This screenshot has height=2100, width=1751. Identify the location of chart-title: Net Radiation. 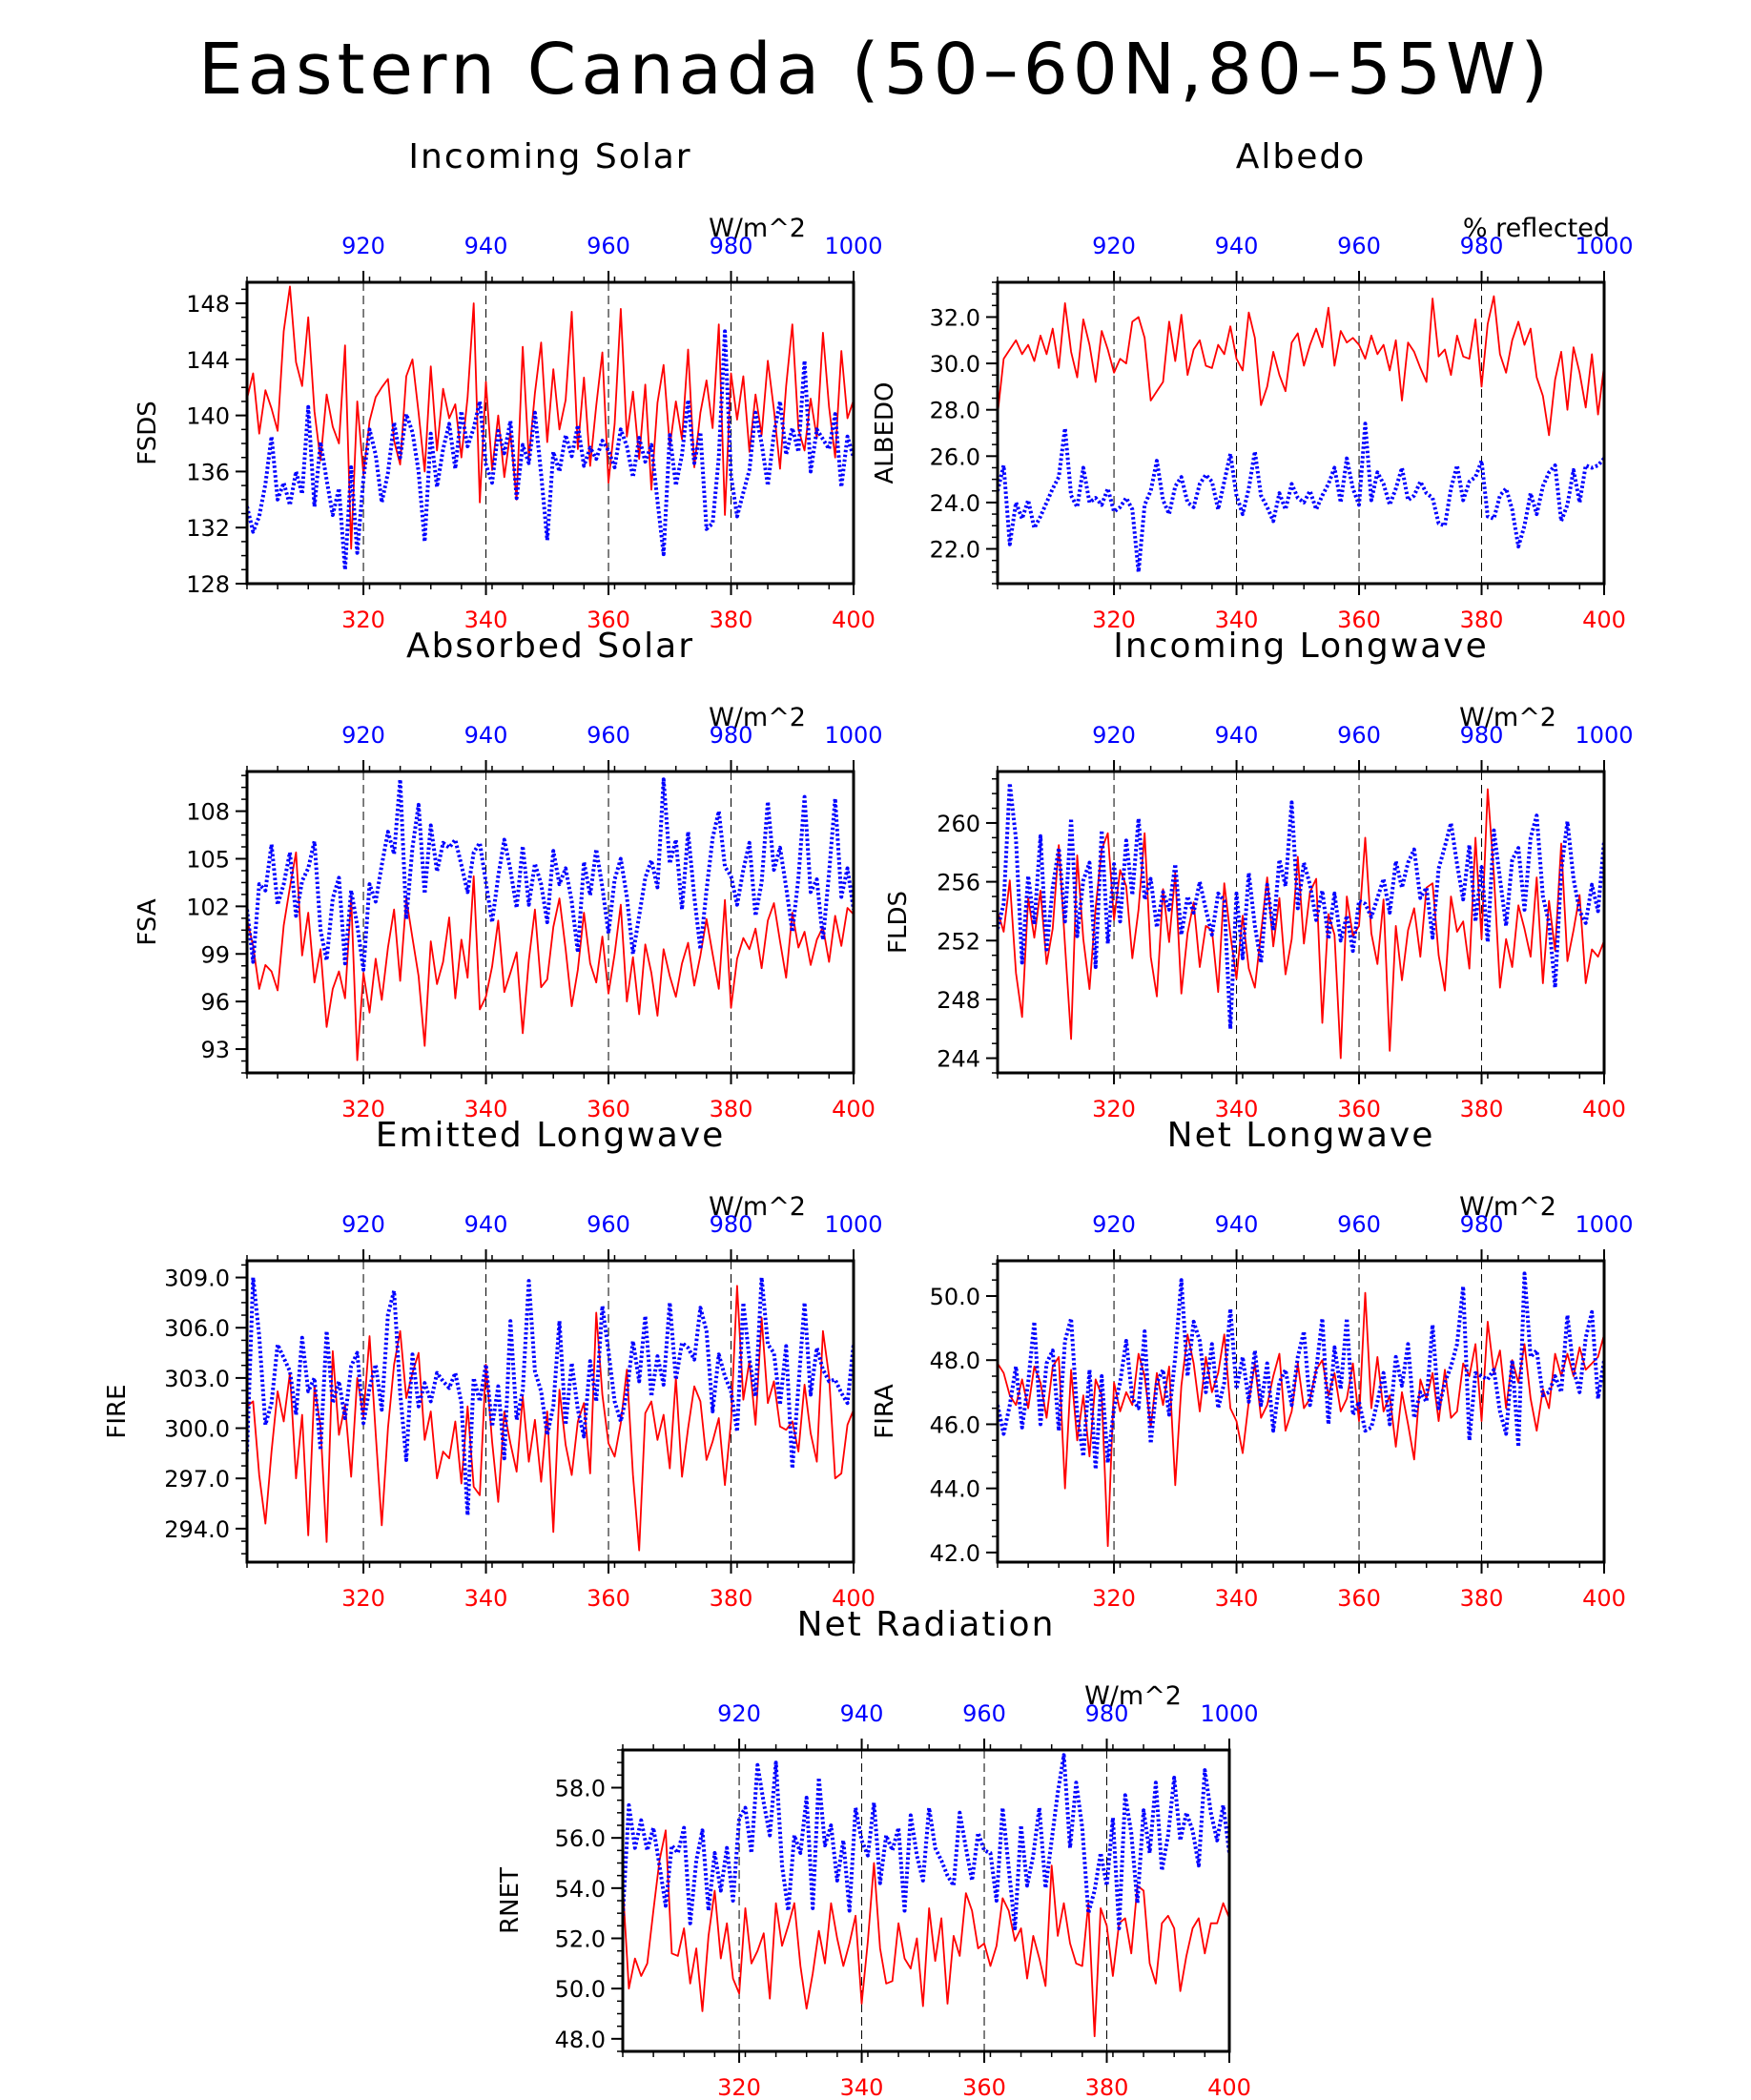
(926, 1624).